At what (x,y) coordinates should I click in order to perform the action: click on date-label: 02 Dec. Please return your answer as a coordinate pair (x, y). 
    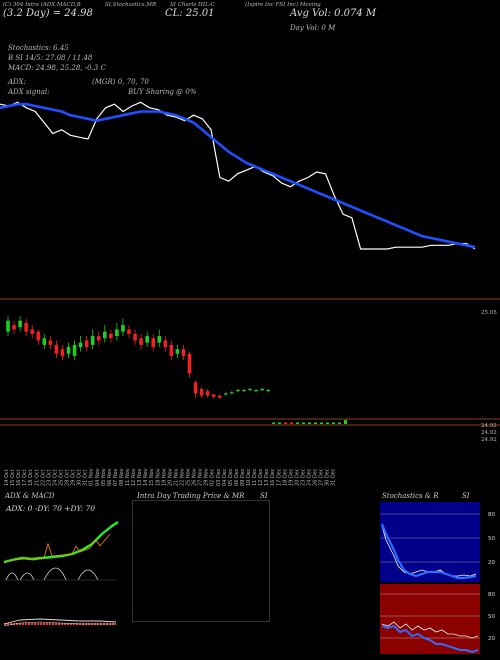
    Looking at the image, I should click on (213, 477).